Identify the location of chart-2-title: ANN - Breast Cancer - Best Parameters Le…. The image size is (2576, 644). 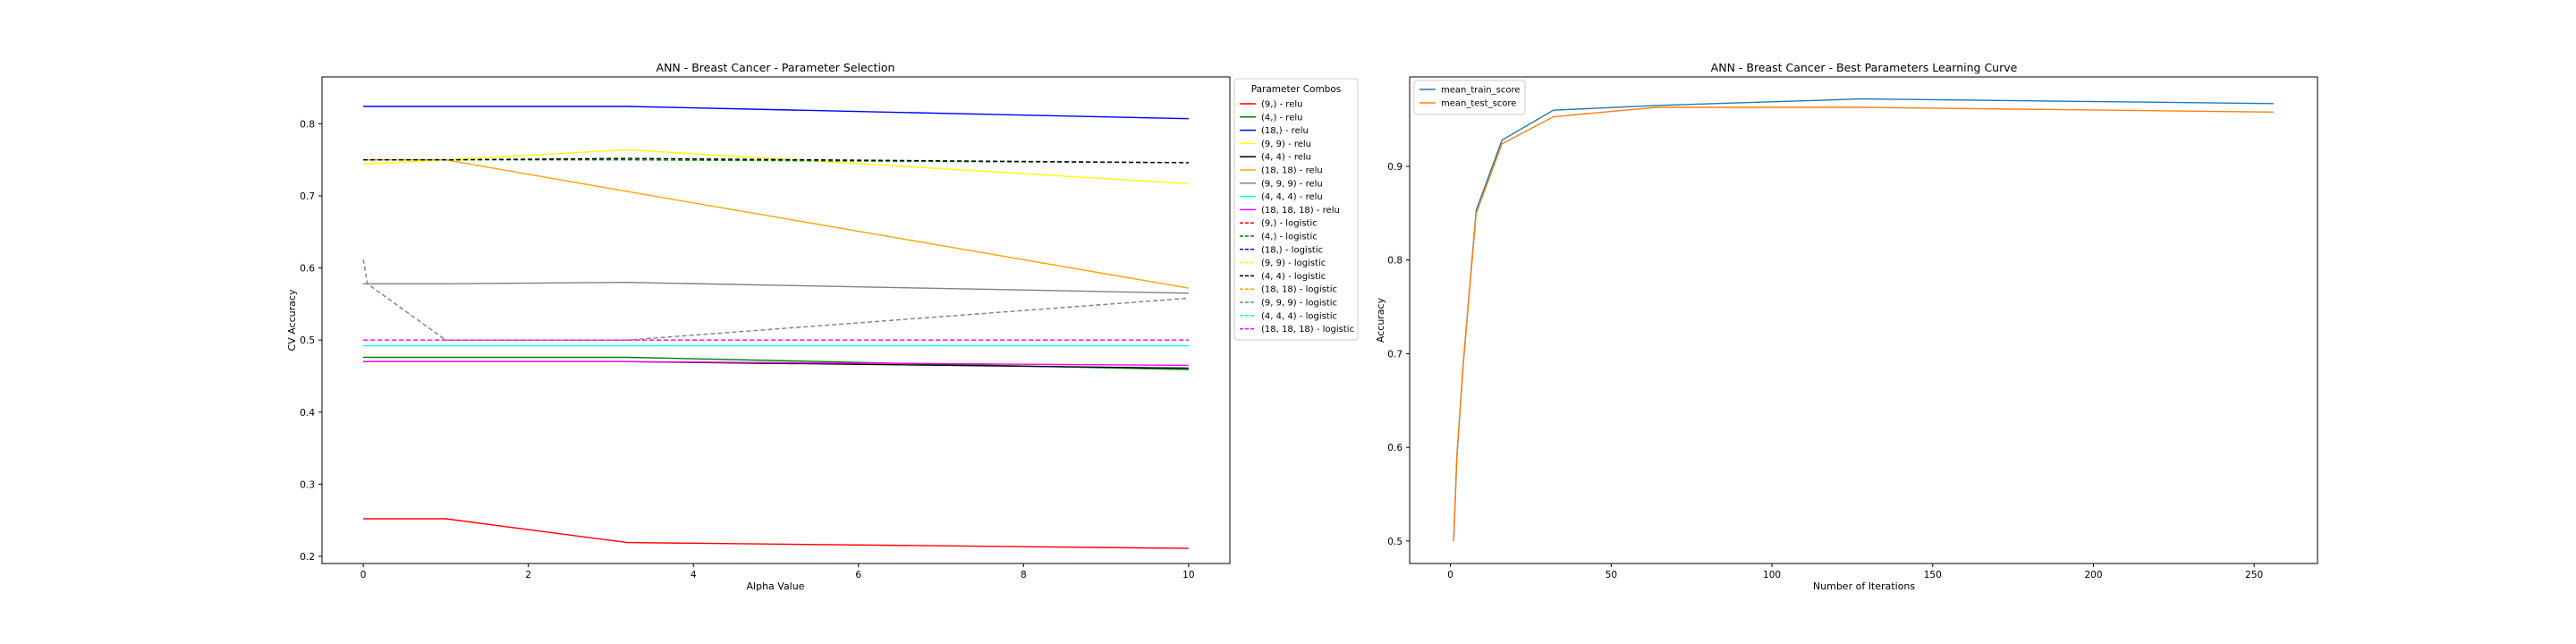
(1864, 67).